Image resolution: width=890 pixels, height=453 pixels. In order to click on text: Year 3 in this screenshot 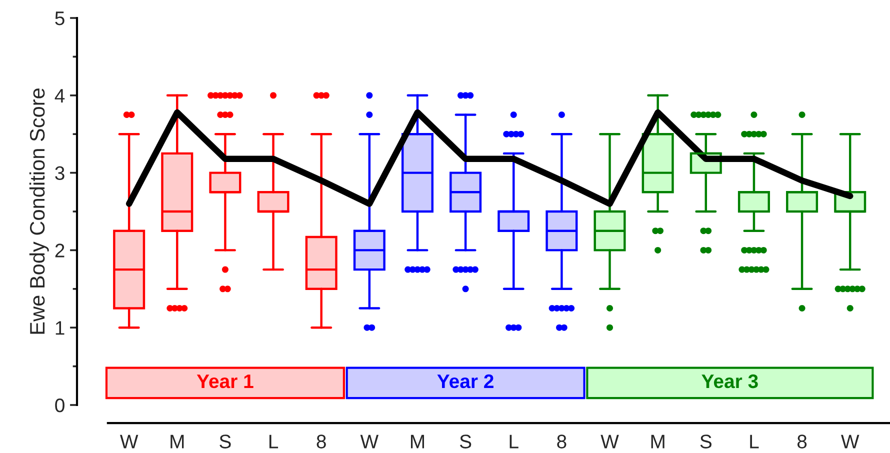, I will do `click(730, 381)`.